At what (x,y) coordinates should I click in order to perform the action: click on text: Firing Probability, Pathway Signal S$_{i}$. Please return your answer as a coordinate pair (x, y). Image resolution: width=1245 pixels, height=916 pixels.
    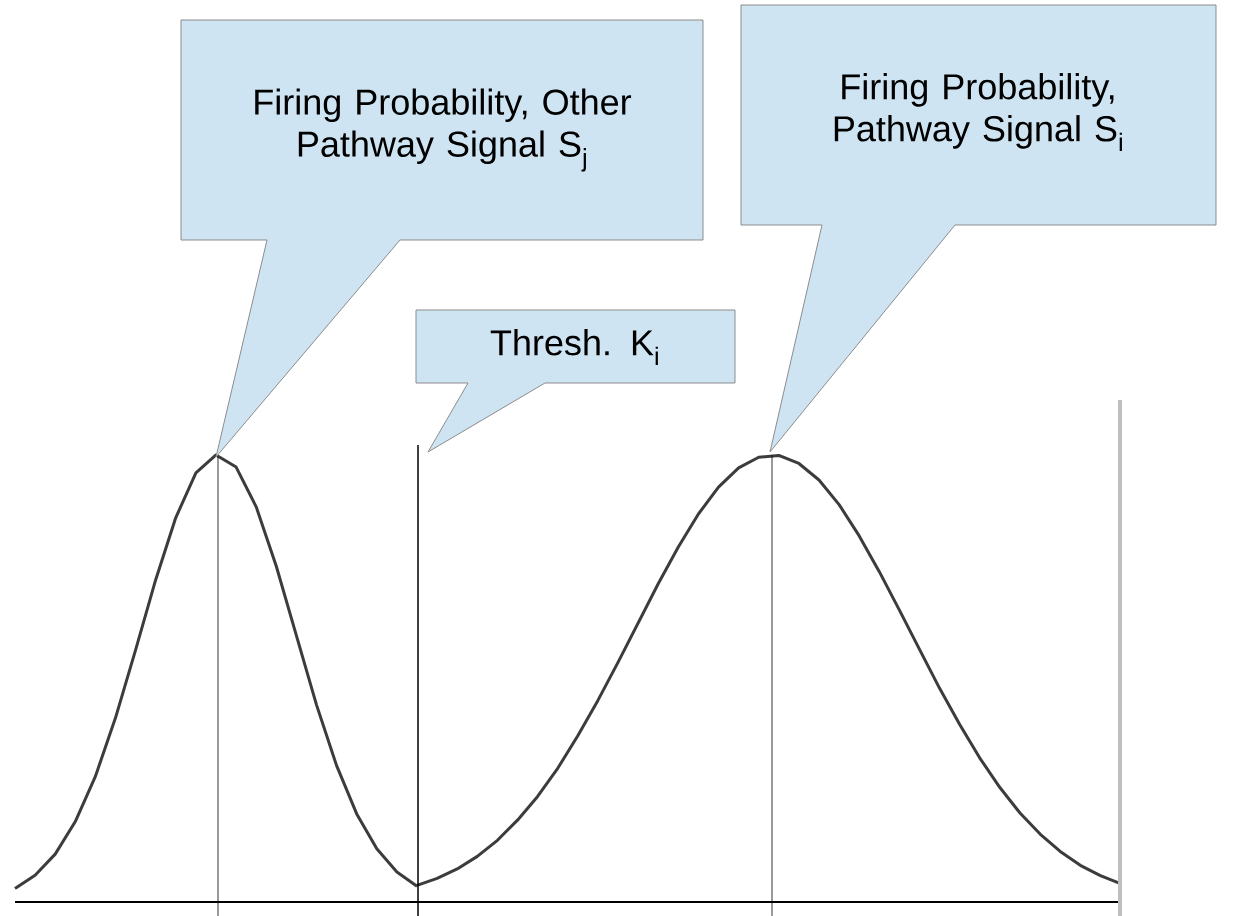
    Looking at the image, I should click on (978, 112).